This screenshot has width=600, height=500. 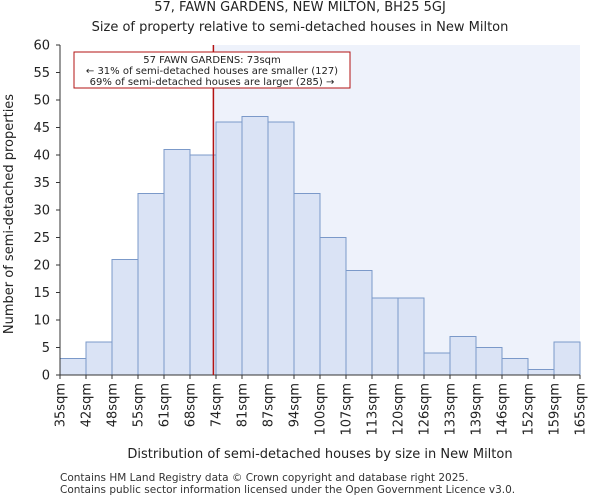 I want to click on y-tick-label: 30, so click(x=41, y=211).